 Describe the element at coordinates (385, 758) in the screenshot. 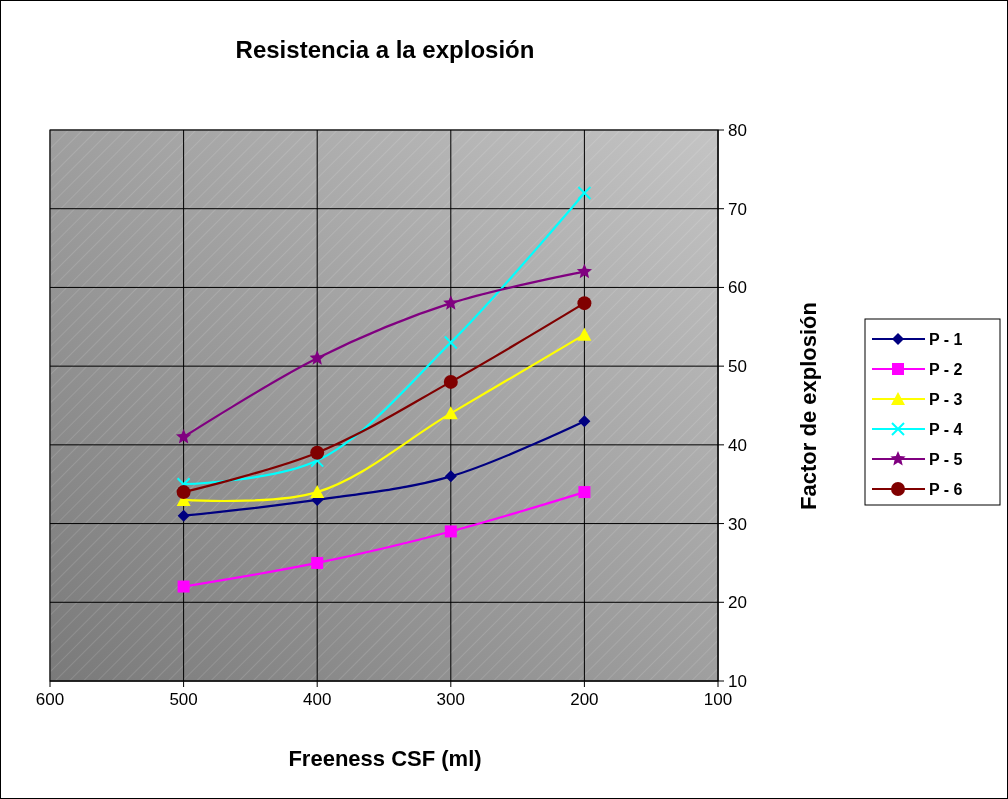

I see `x-axis-title: Freeness CSF (ml)` at that location.